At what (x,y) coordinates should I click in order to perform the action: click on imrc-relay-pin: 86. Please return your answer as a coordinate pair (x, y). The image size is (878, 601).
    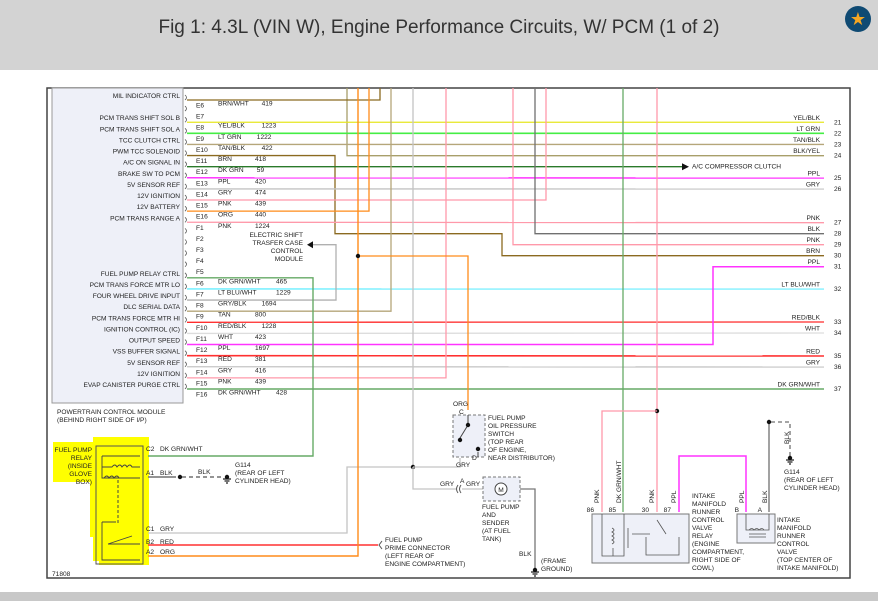
    Looking at the image, I should click on (591, 510).